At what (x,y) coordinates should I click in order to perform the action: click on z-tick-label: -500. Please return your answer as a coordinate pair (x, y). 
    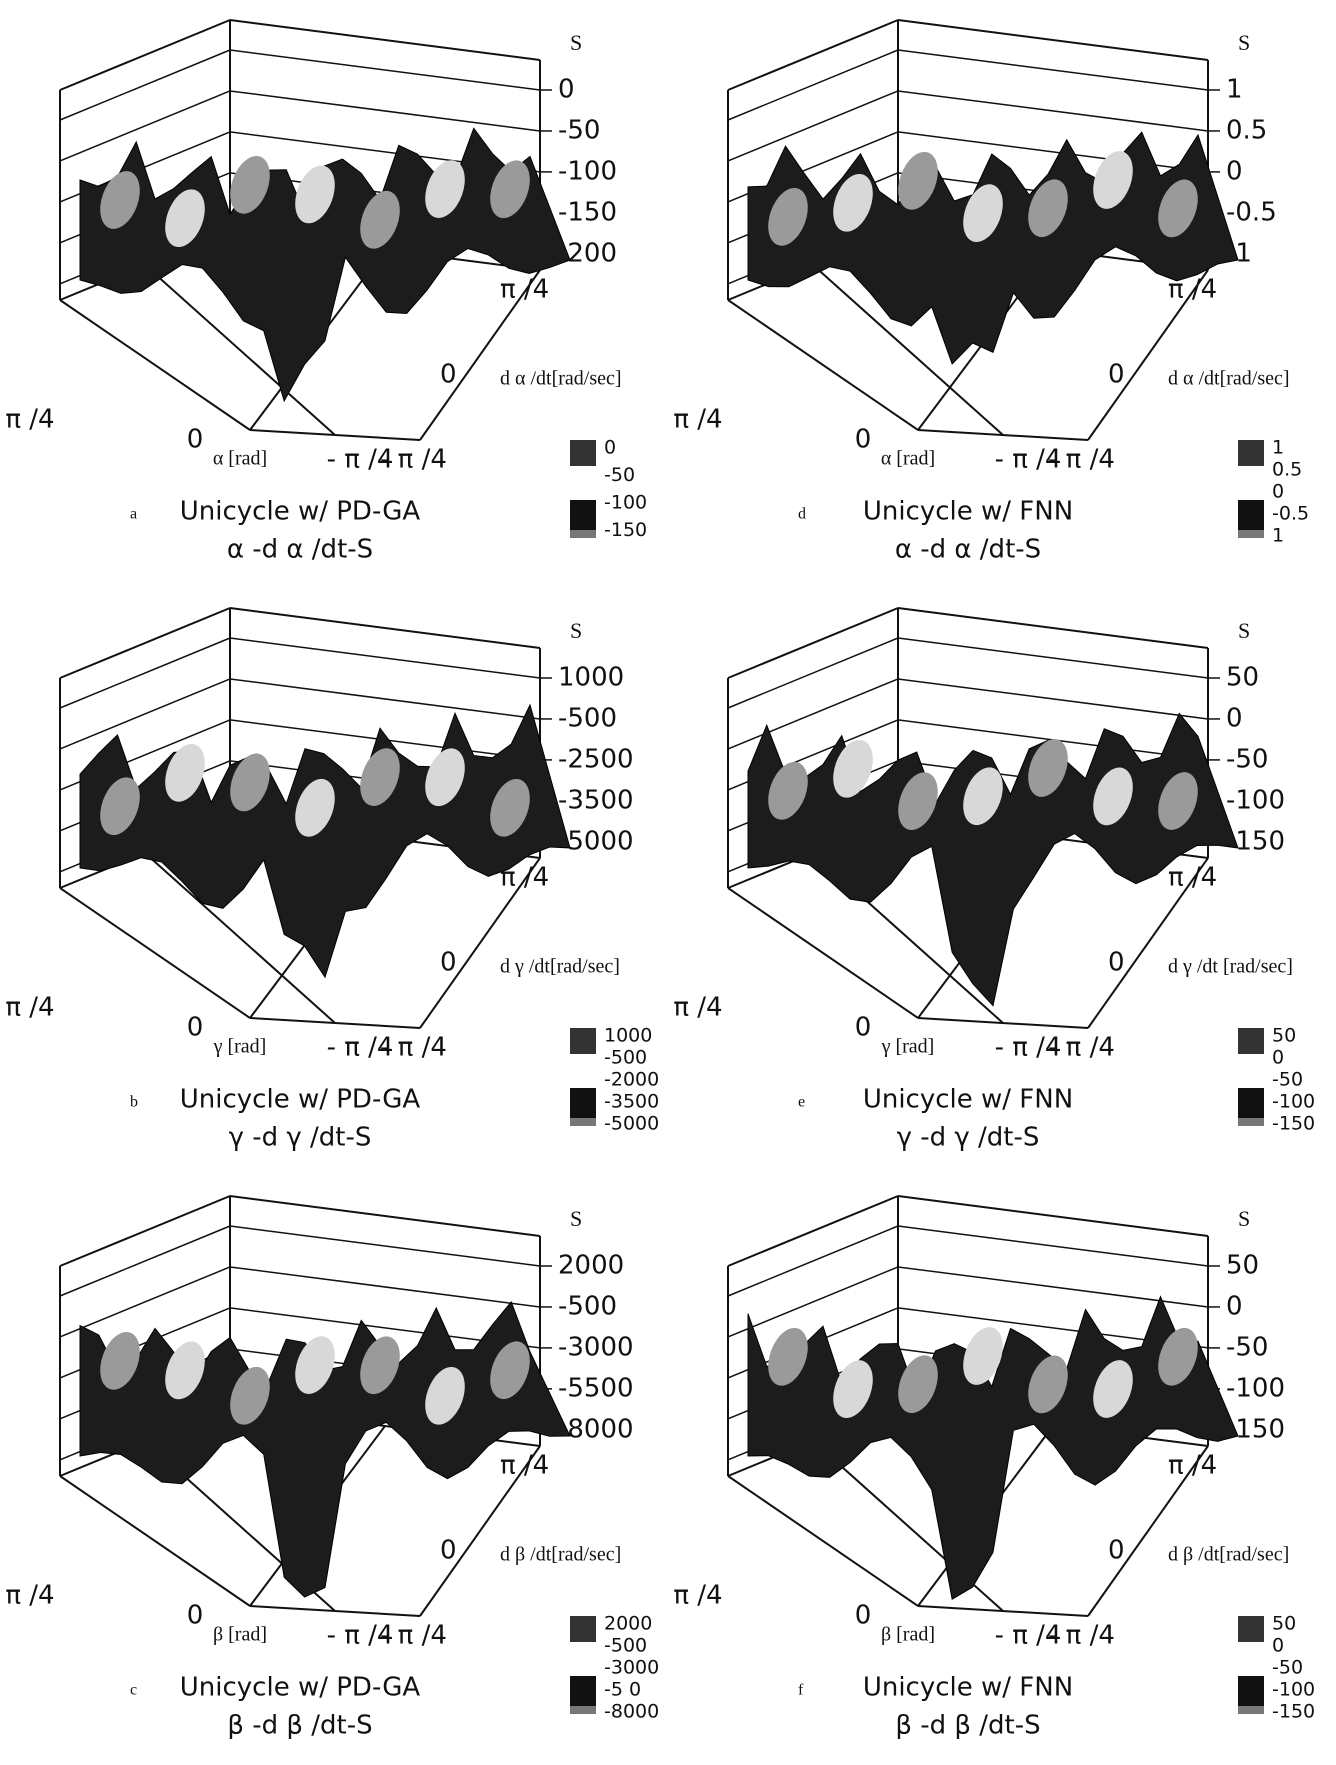
    Looking at the image, I should click on (587, 1306).